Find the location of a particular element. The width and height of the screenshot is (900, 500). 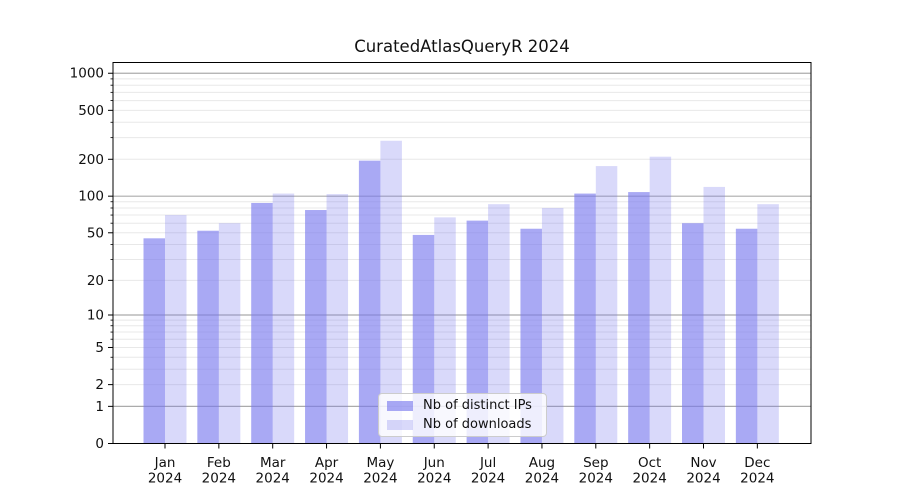

bar-downloads-may is located at coordinates (391, 292).